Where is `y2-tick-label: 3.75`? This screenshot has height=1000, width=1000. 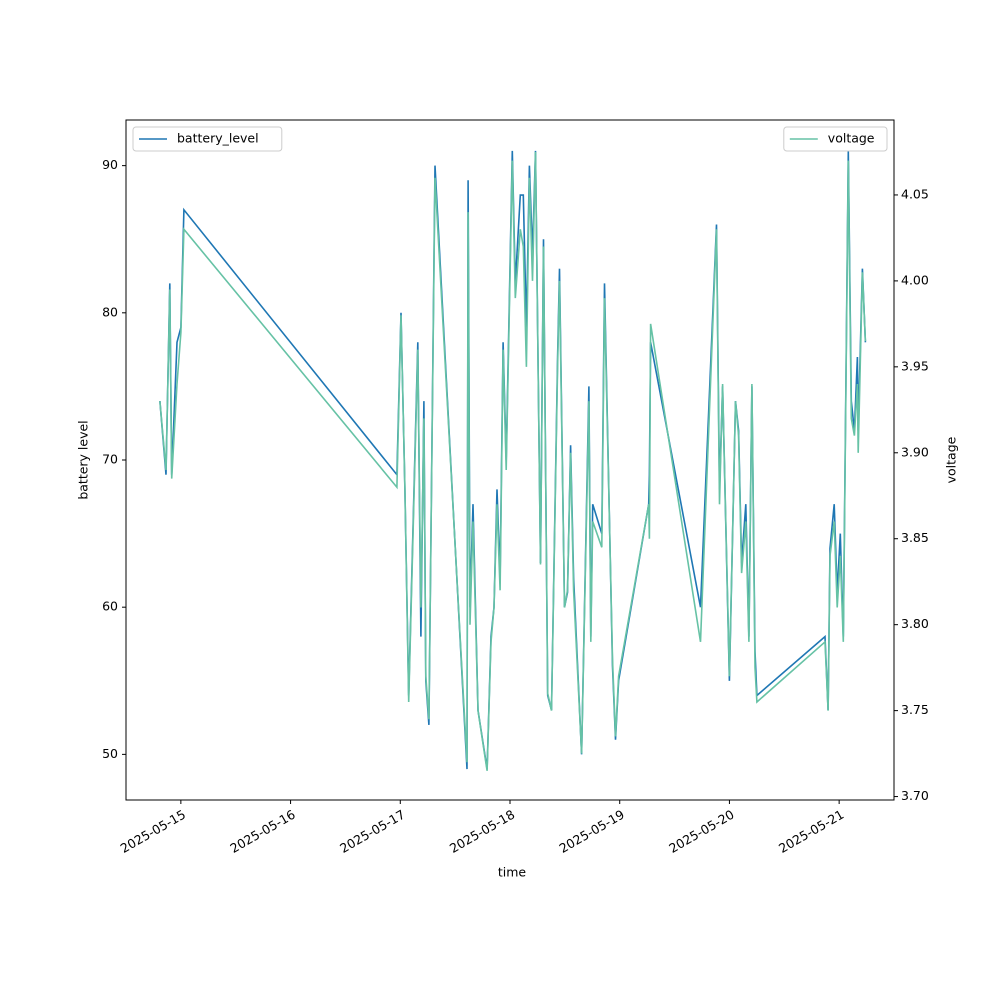
y2-tick-label: 3.75 is located at coordinates (915, 709).